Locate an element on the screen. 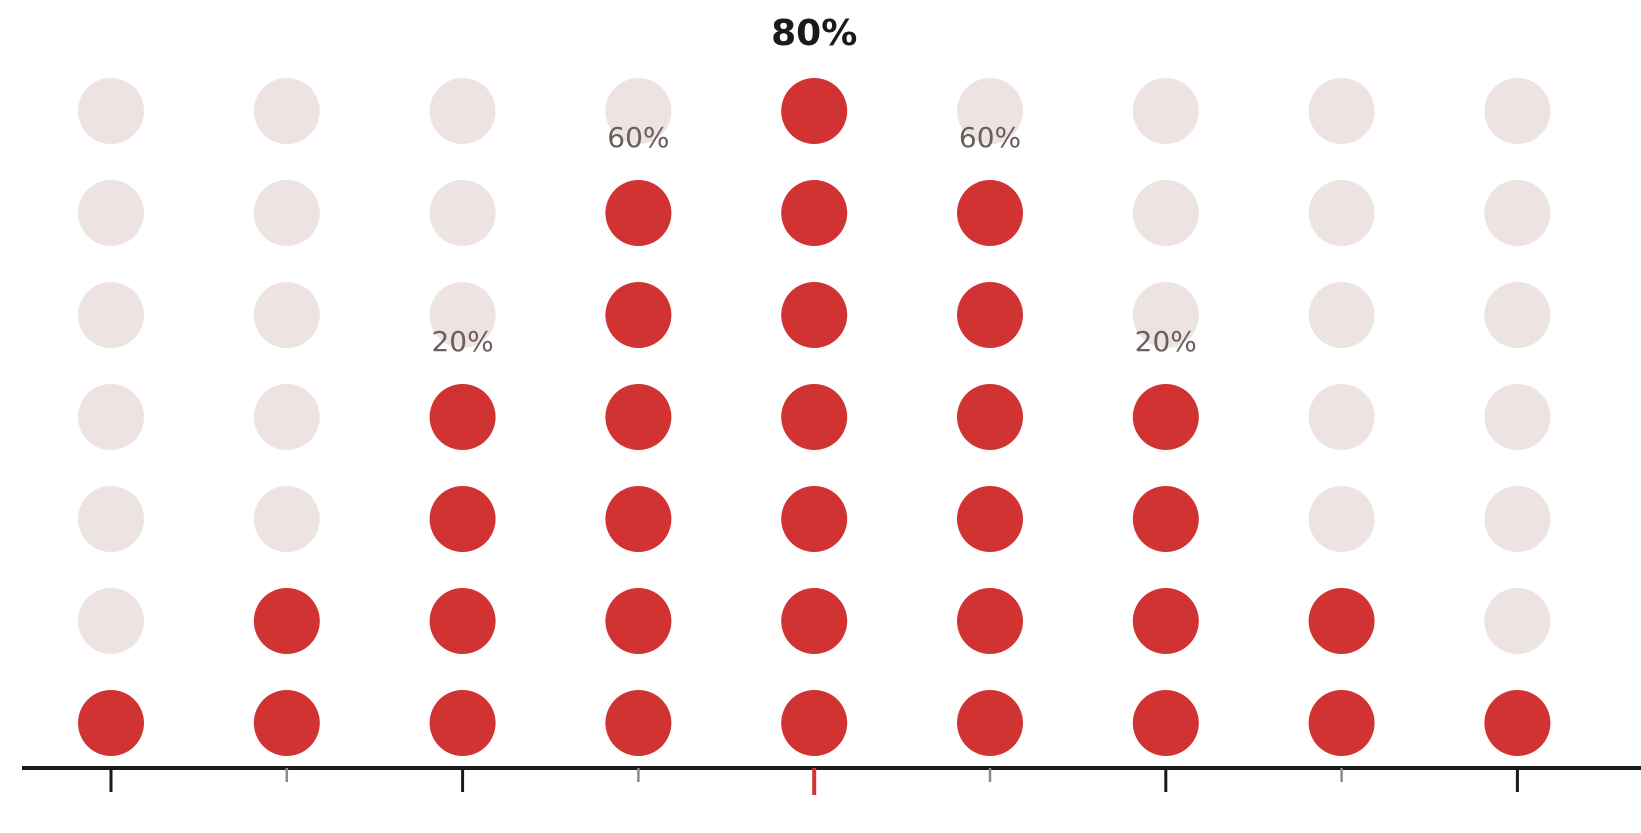 The image size is (1641, 833). percentage-label: 80% is located at coordinates (814, 33).